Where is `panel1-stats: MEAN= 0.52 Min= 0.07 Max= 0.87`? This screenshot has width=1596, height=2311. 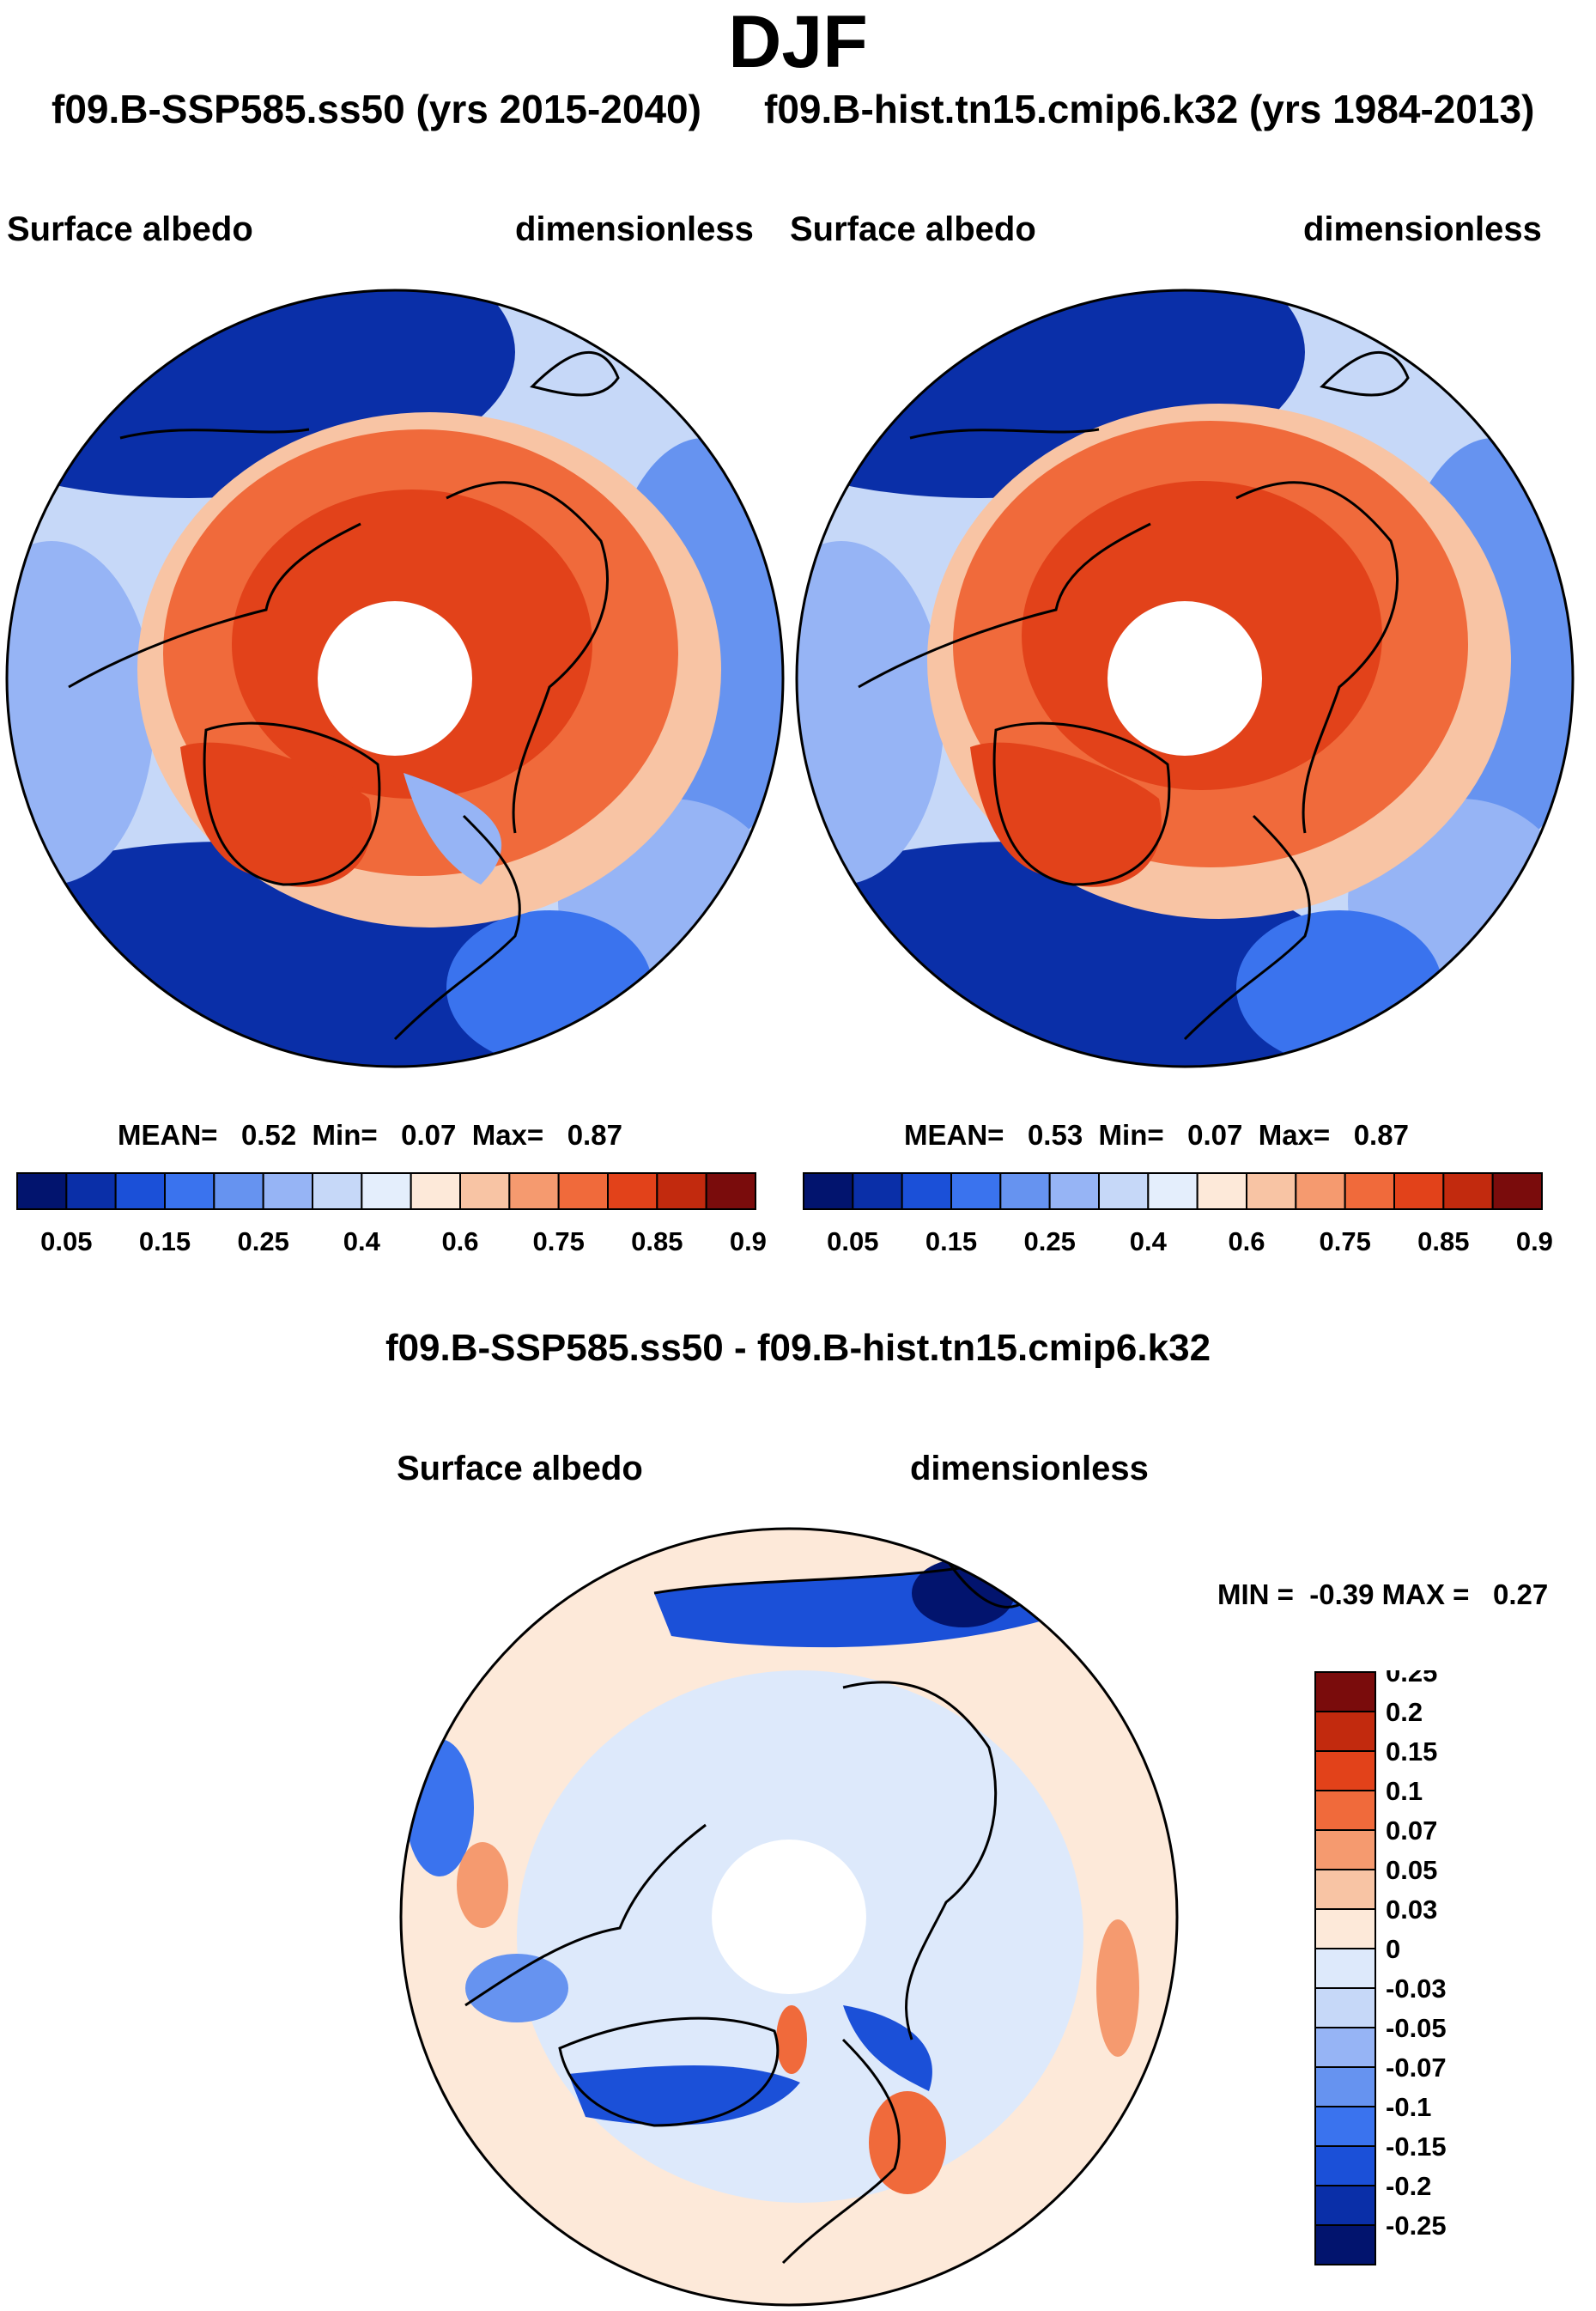
panel1-stats: MEAN= 0.52 Min= 0.07 Max= 0.87 is located at coordinates (370, 1135).